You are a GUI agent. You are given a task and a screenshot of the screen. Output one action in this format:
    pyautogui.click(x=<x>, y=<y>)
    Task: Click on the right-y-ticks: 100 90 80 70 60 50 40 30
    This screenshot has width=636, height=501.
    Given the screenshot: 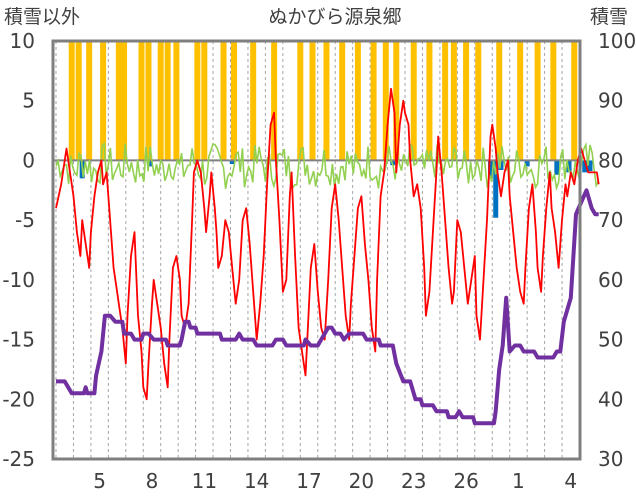 What is the action you would take?
    pyautogui.click(x=617, y=250)
    